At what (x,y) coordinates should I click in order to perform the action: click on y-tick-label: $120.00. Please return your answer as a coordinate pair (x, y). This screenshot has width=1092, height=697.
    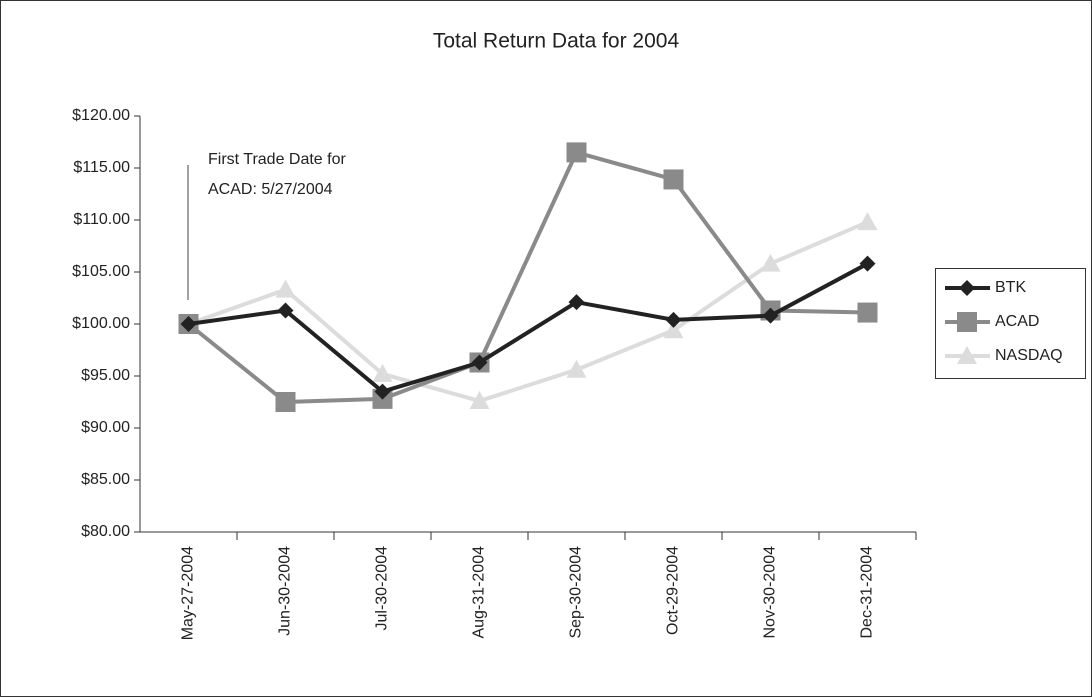
    Looking at the image, I should click on (101, 115).